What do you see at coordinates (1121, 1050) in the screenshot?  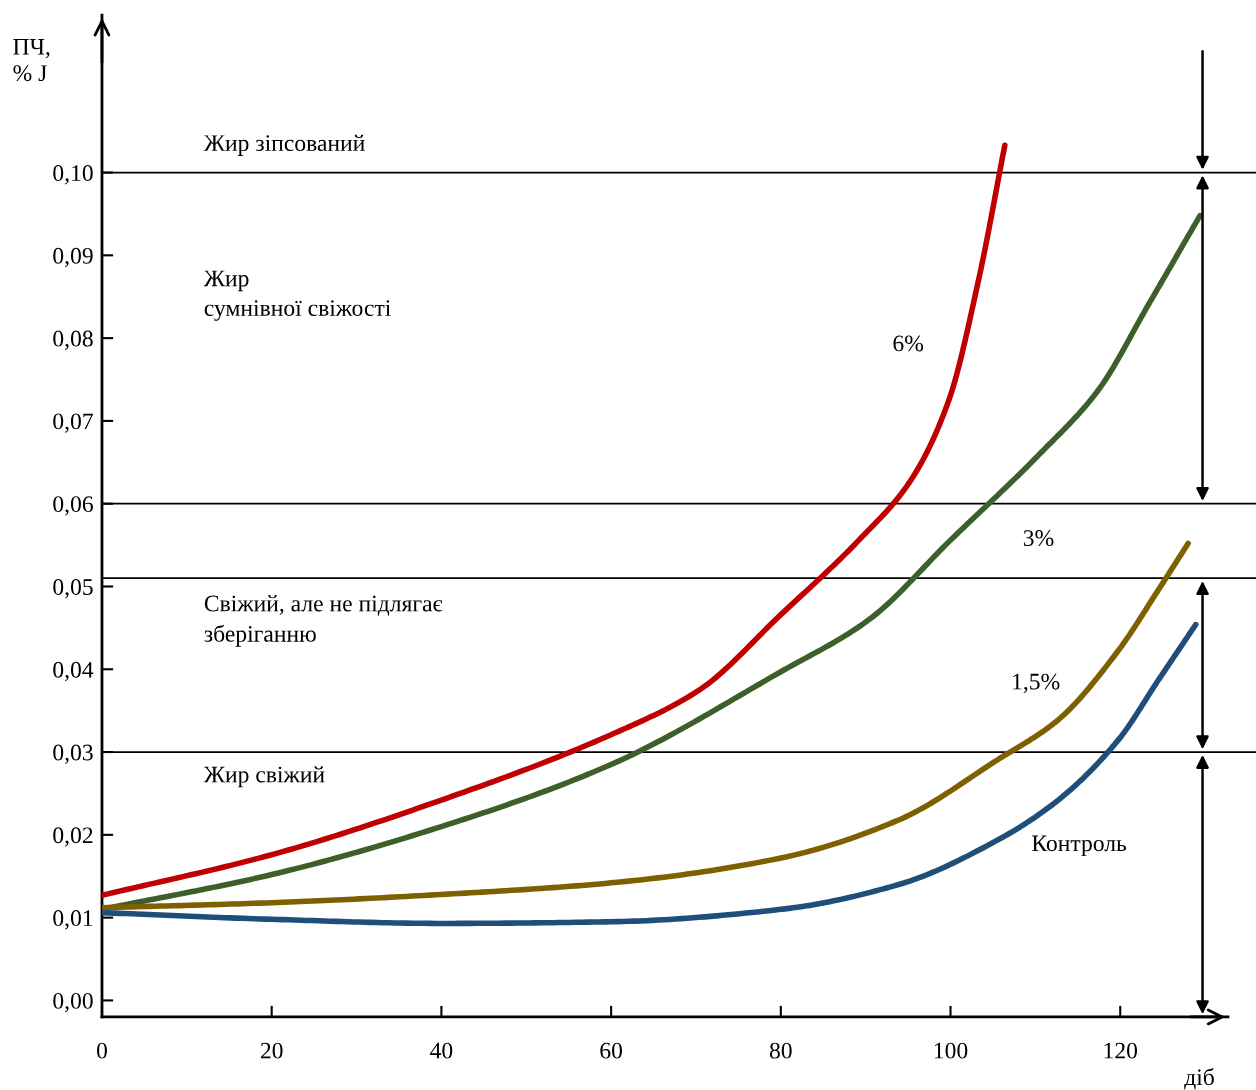 I see `x-tick-label: 120` at bounding box center [1121, 1050].